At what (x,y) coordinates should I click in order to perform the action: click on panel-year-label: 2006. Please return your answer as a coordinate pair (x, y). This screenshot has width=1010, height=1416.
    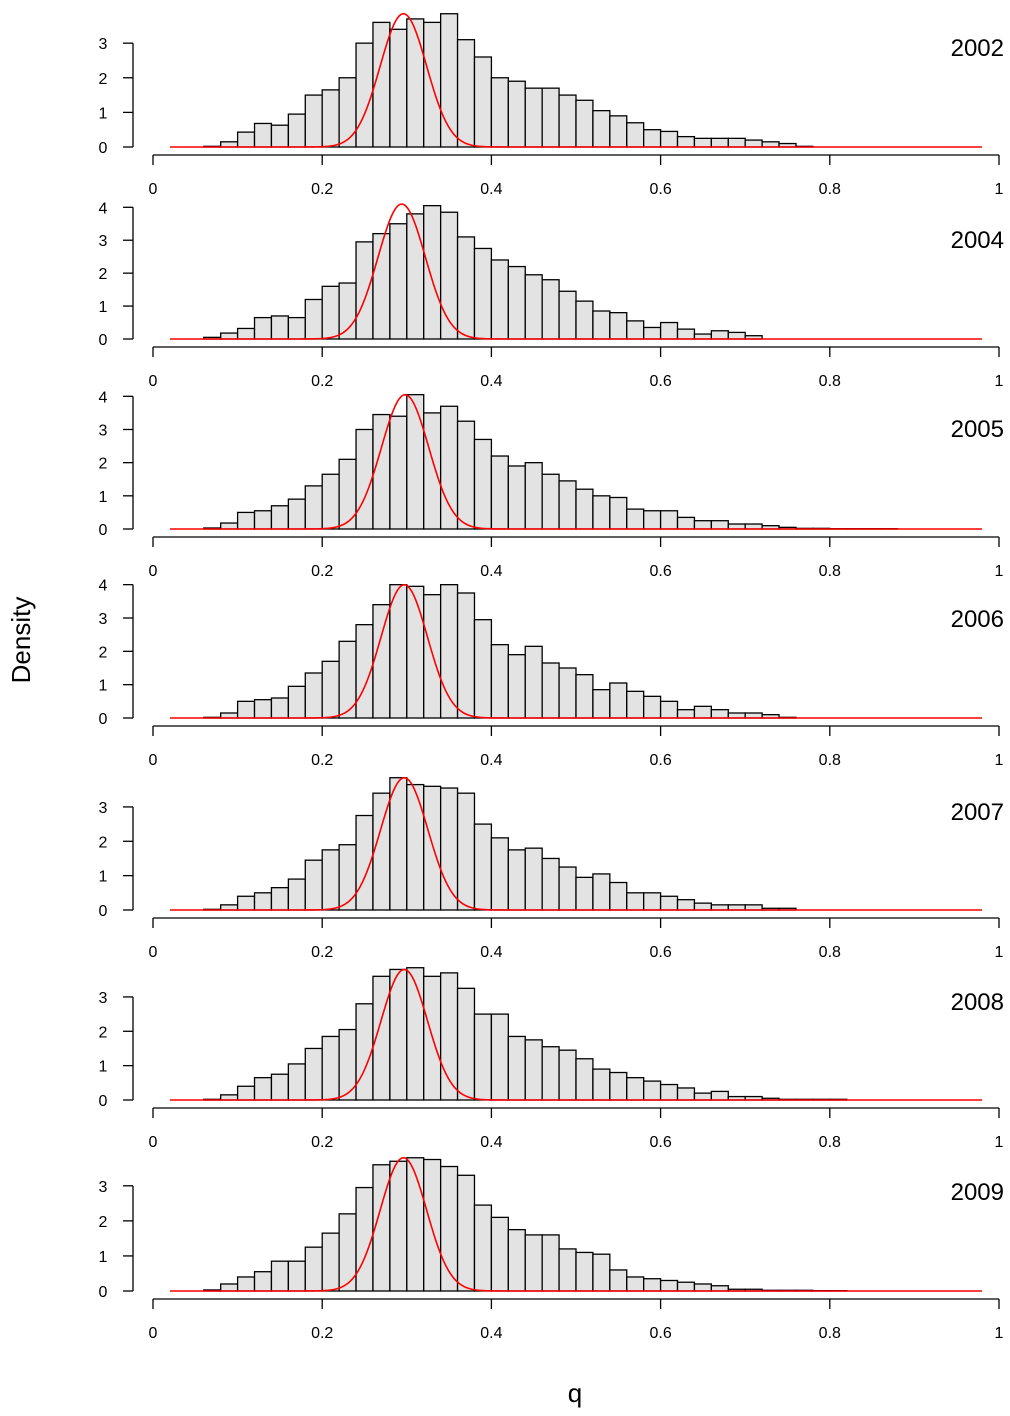
    Looking at the image, I should click on (977, 619).